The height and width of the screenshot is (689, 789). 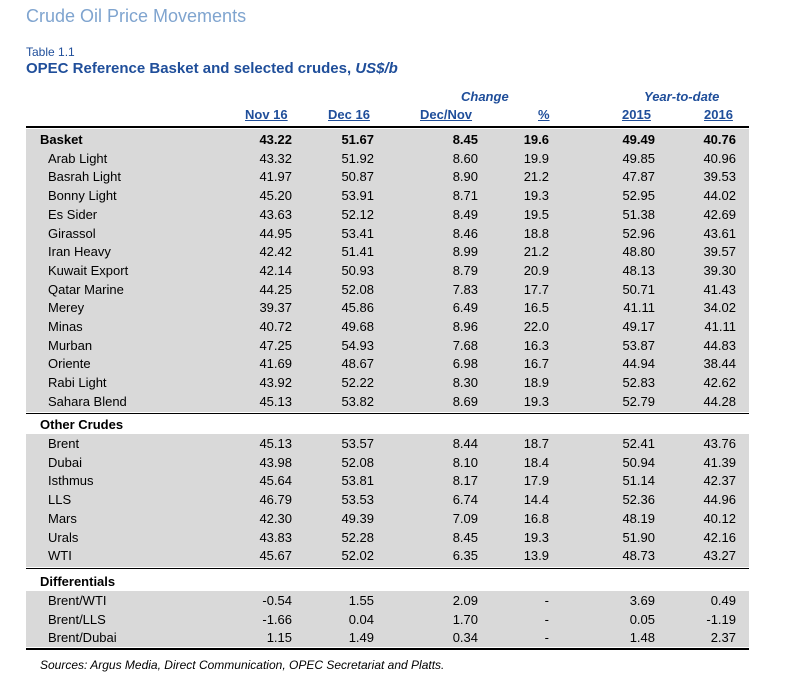 I want to click on nov16-value: 43.98, so click(x=275, y=462).